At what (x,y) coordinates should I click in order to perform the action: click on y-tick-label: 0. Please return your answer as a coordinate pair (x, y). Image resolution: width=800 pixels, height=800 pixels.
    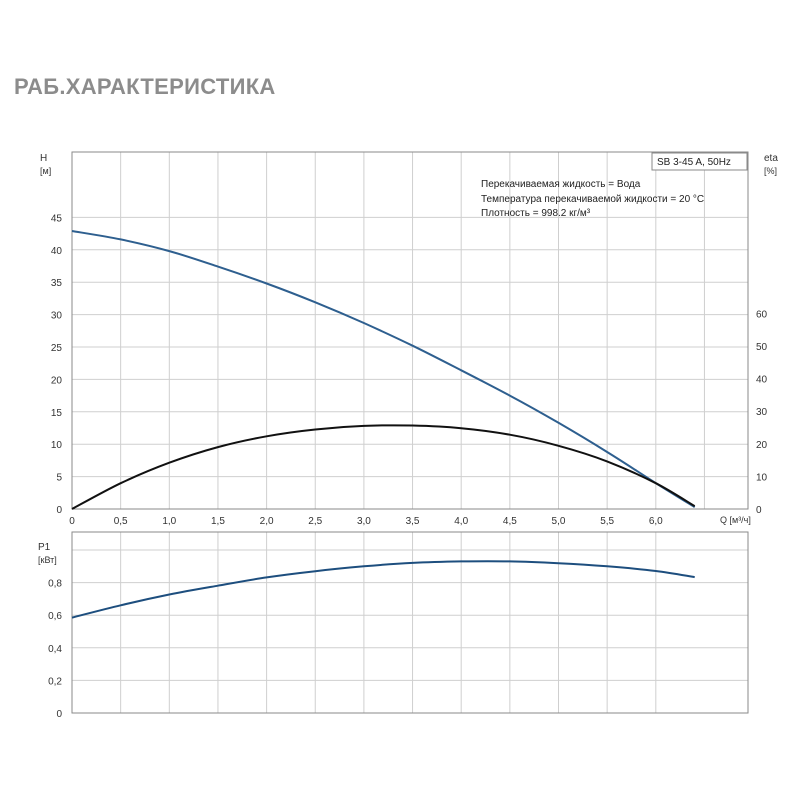
    Looking at the image, I should click on (59, 510).